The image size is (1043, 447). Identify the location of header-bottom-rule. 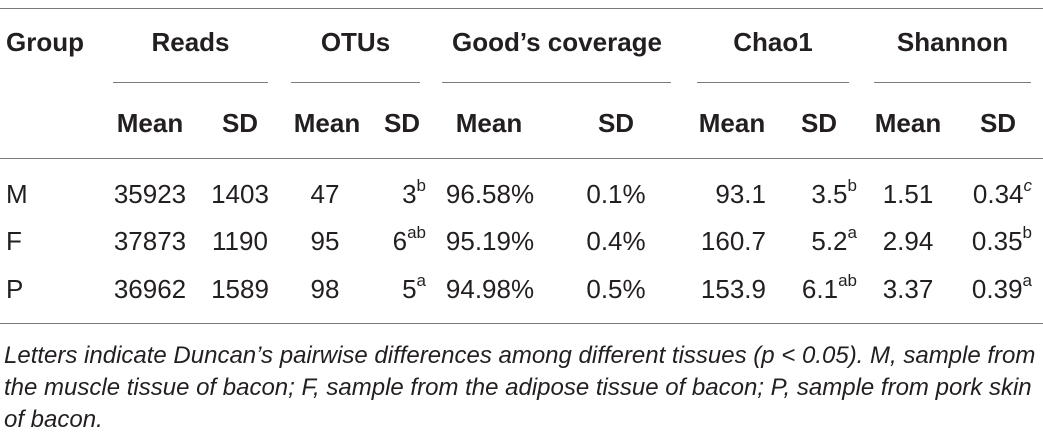
(521, 158).